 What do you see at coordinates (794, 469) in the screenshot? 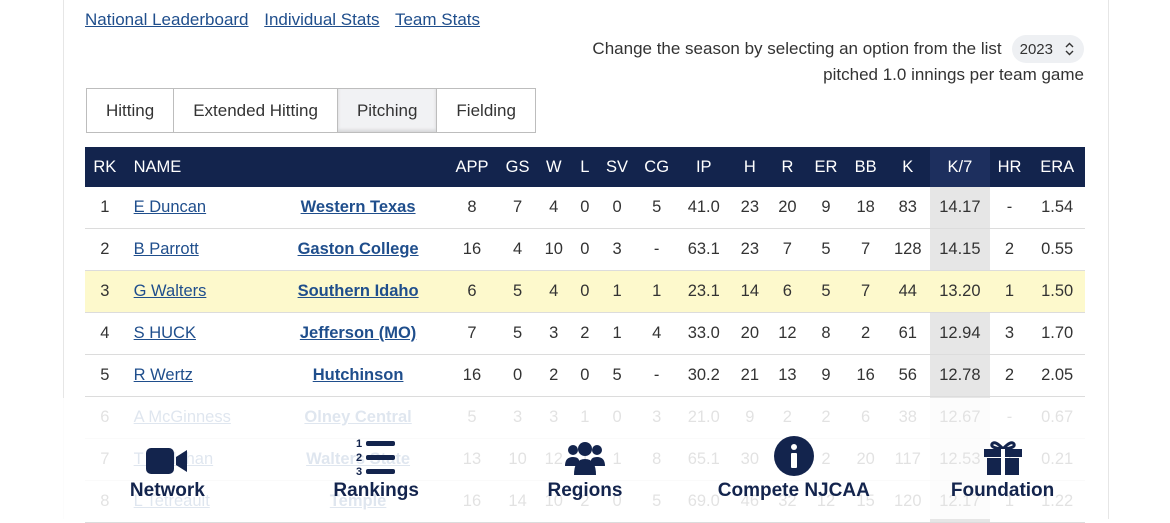
I see `nav-compete-njcaa: Compete NJCAA` at bounding box center [794, 469].